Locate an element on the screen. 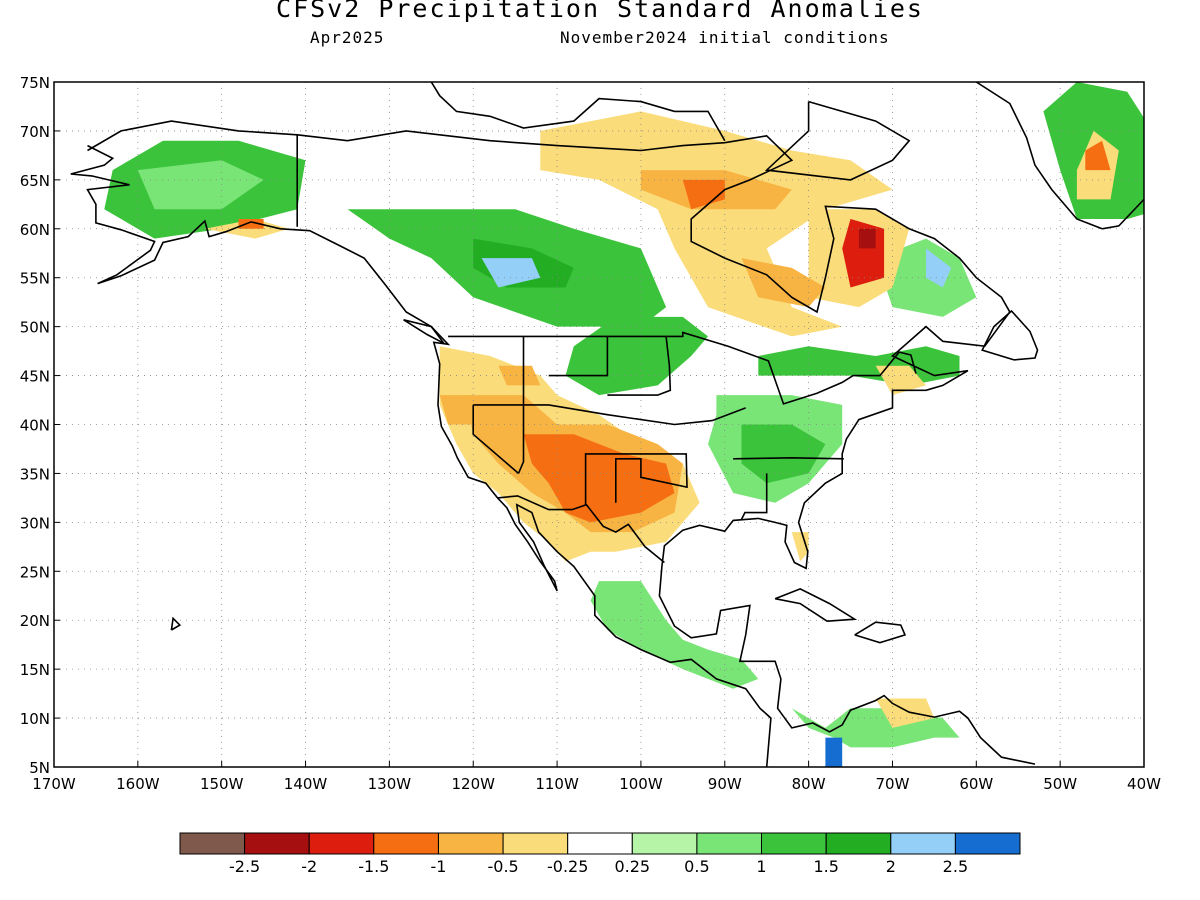 This screenshot has width=1200, height=900. lon-tick-label: 130W is located at coordinates (390, 784).